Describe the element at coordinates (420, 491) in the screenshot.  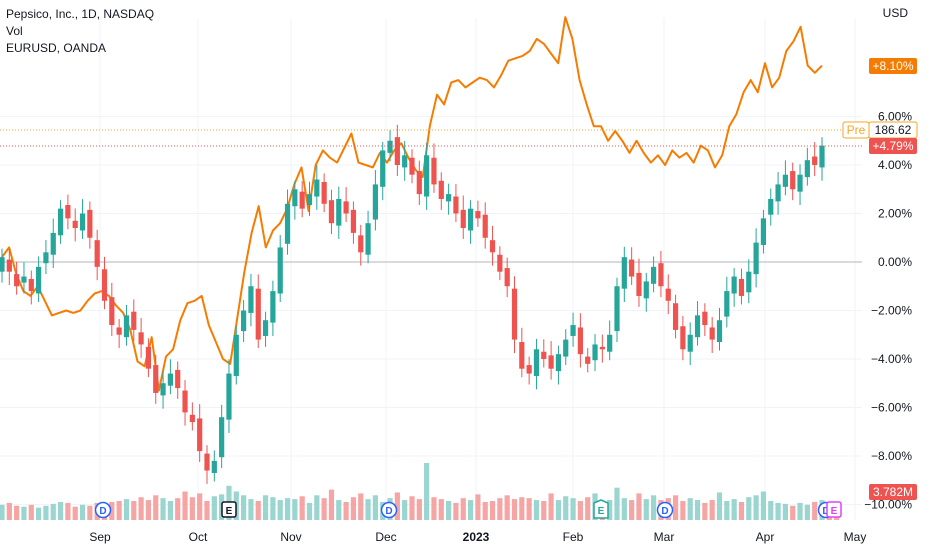
I see `volume-bars` at that location.